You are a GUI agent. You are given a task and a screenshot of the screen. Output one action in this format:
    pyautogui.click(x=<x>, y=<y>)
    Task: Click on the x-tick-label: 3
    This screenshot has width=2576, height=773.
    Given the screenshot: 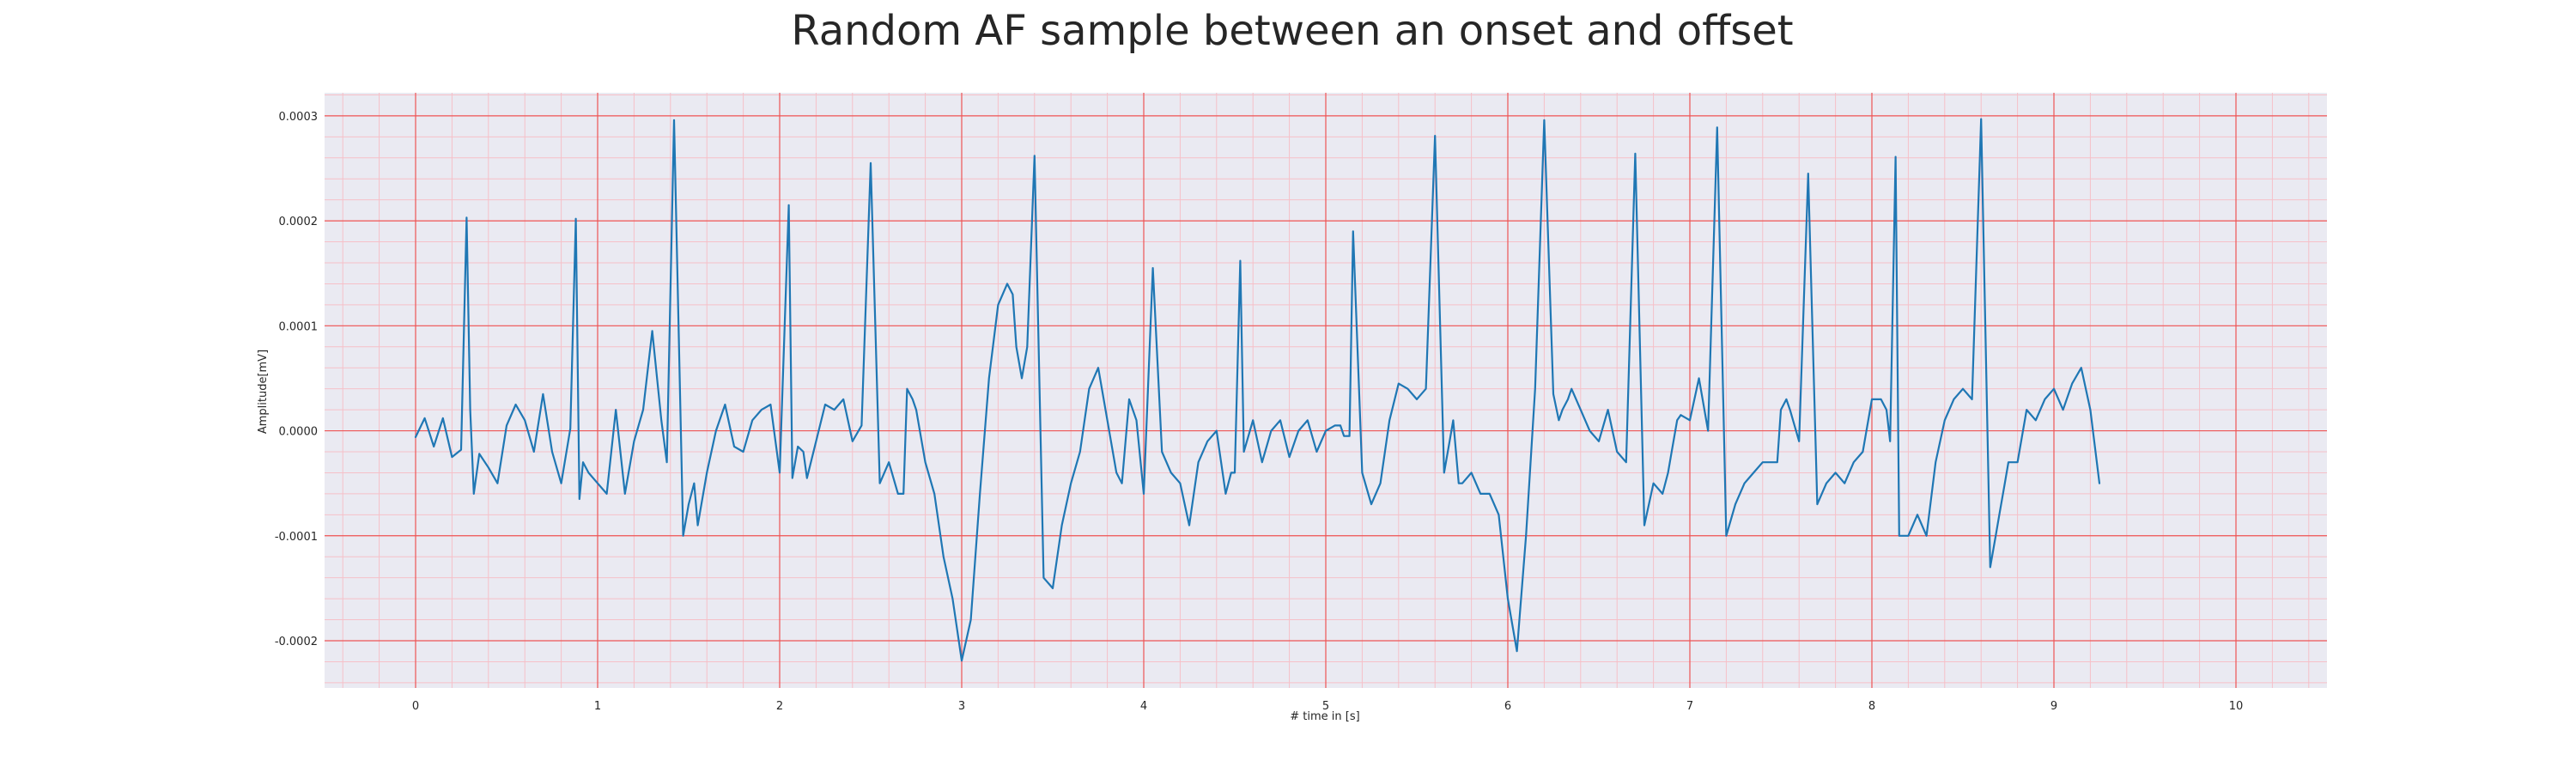 What is the action you would take?
    pyautogui.click(x=962, y=706)
    